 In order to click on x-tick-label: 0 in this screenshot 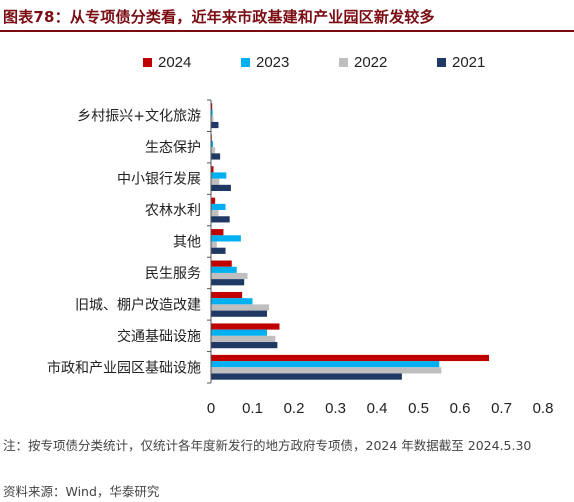, I will do `click(211, 408)`.